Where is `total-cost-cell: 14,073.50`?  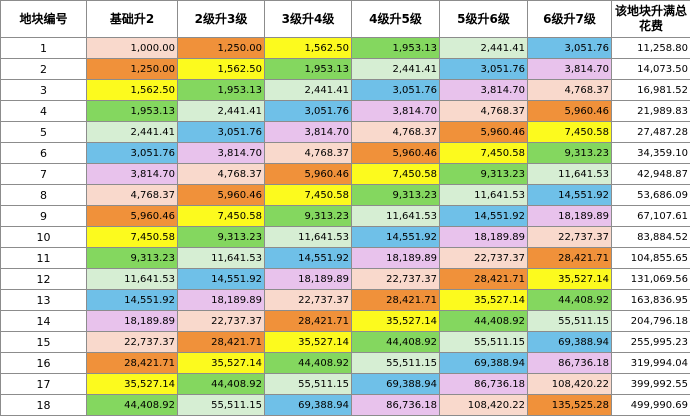 total-cost-cell: 14,073.50 is located at coordinates (650, 69).